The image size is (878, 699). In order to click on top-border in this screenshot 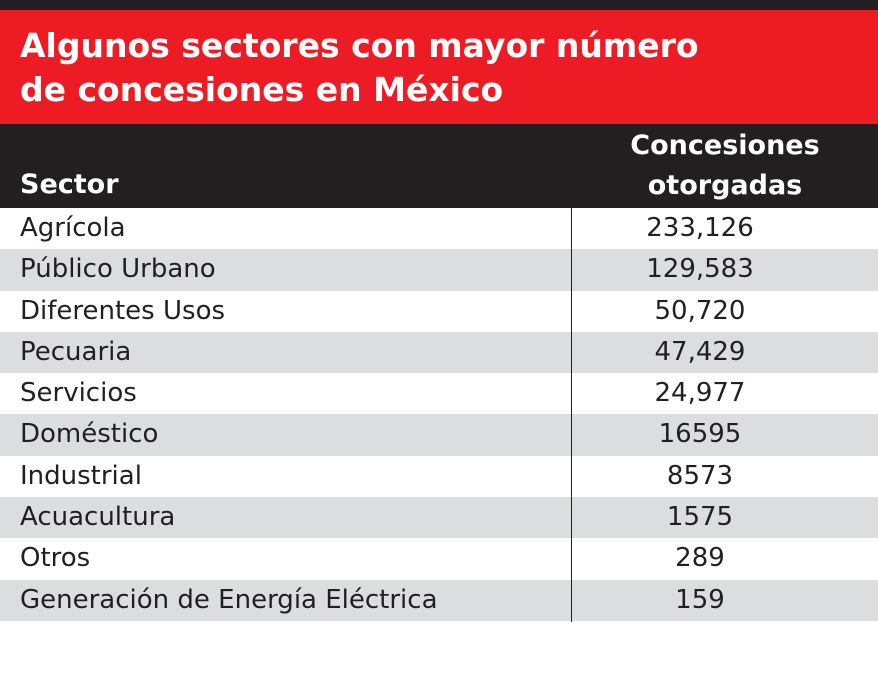, I will do `click(439, 5)`.